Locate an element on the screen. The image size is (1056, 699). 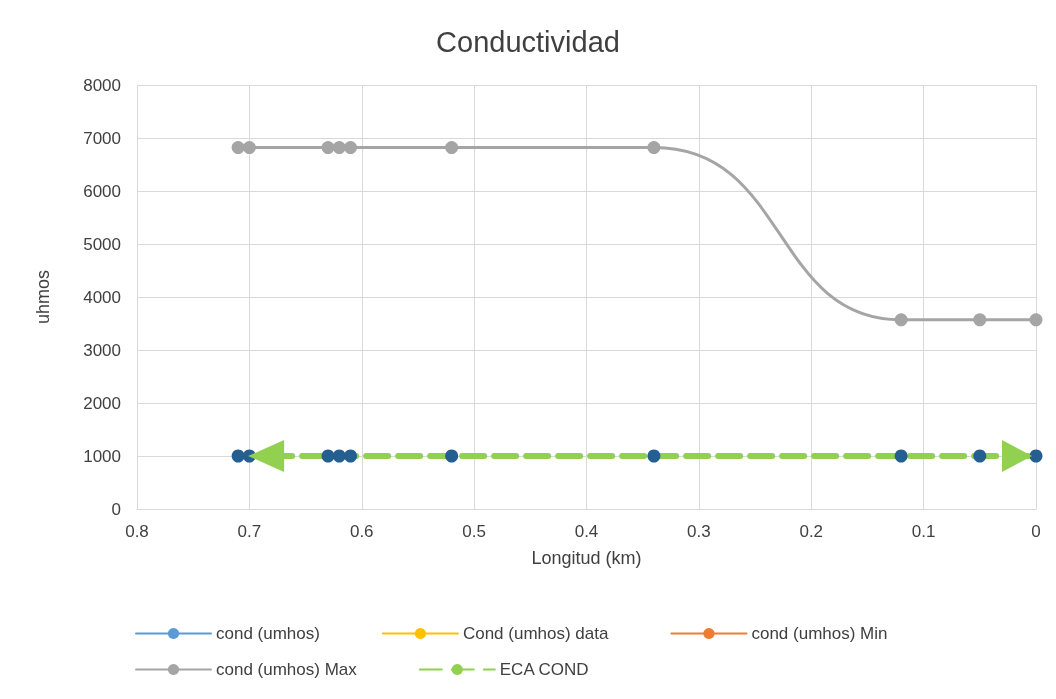
legend-label: cond (umhos) is located at coordinates (268, 633).